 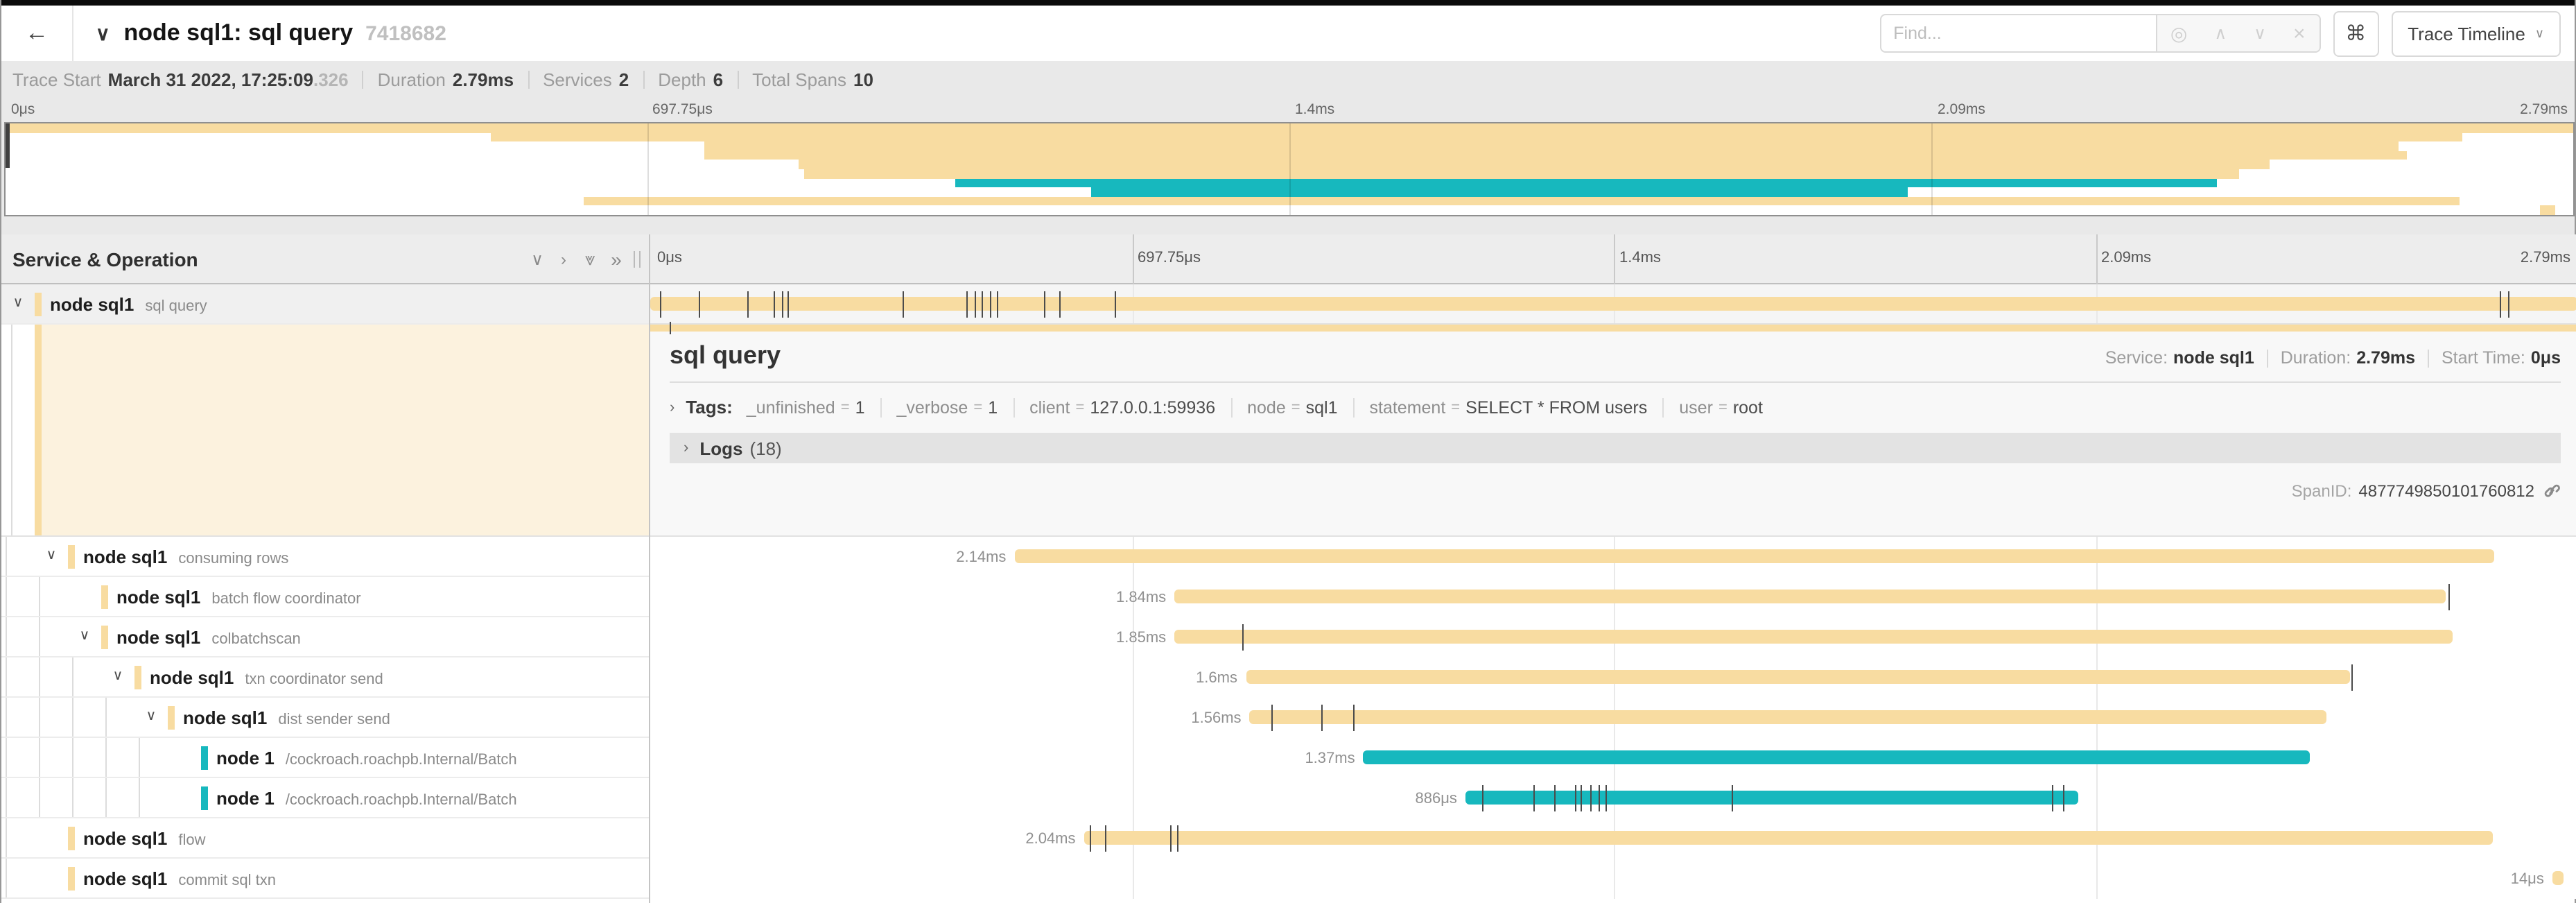 What do you see at coordinates (2428, 358) in the screenshot?
I see `meta-divider` at bounding box center [2428, 358].